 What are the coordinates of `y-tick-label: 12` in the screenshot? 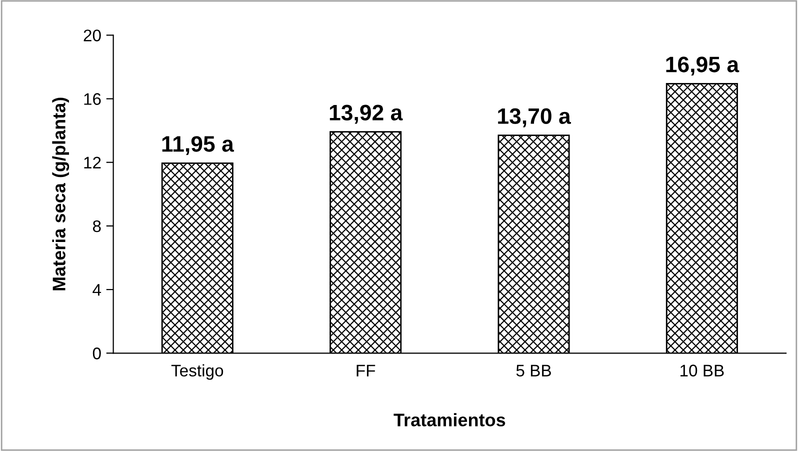 It's located at (92, 162).